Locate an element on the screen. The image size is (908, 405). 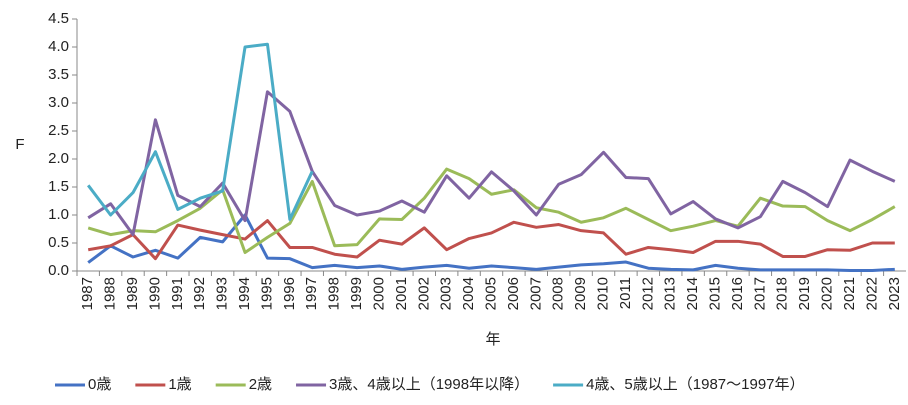
x-tick-label: 2019 is located at coordinates (804, 293).